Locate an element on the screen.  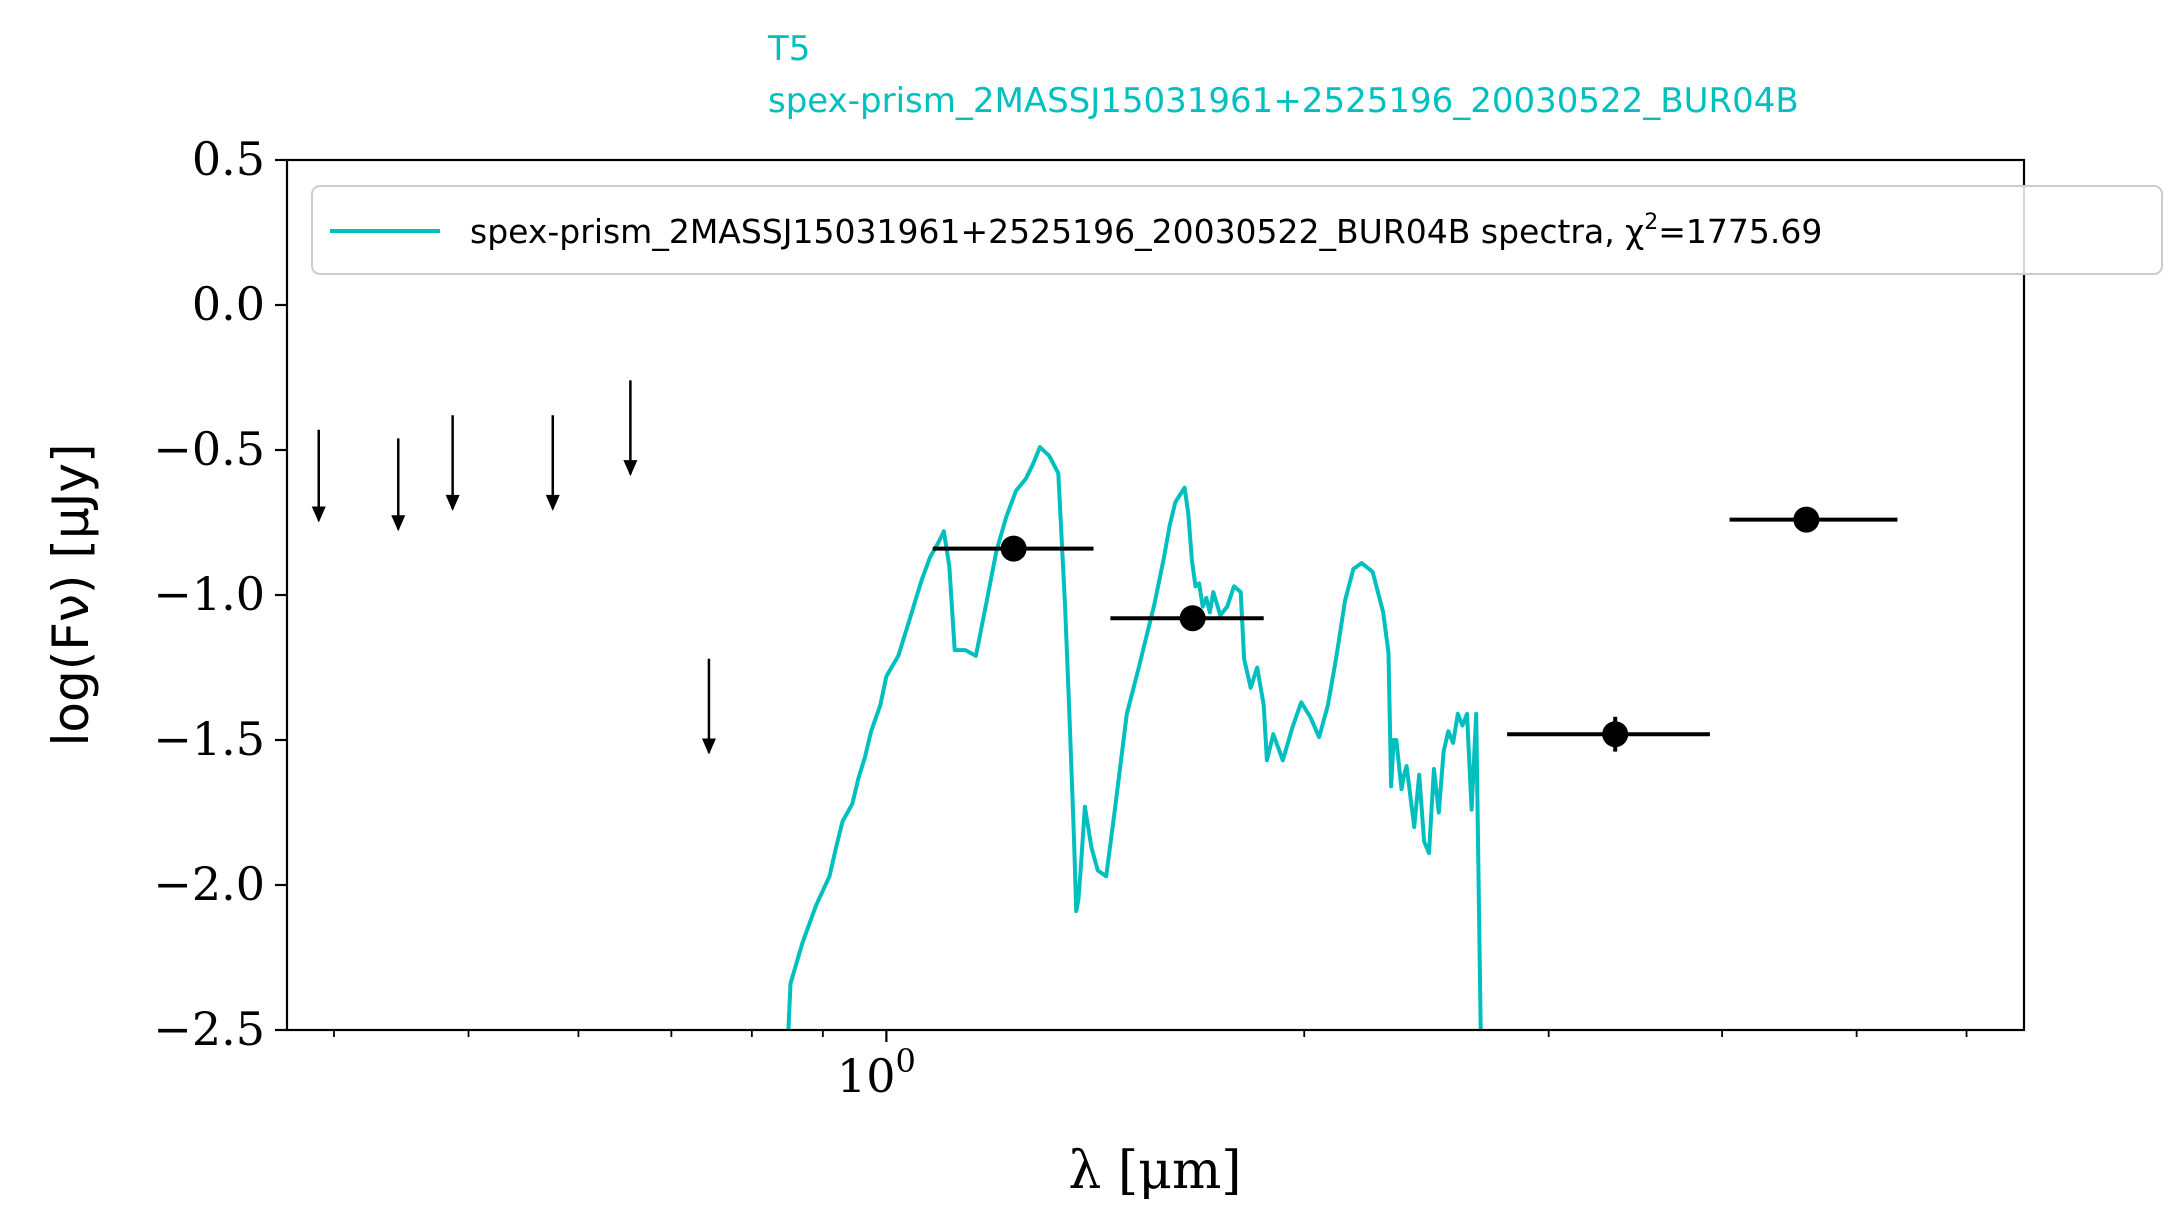
y-tick-label-6: −2.5 is located at coordinates (209, 1029).